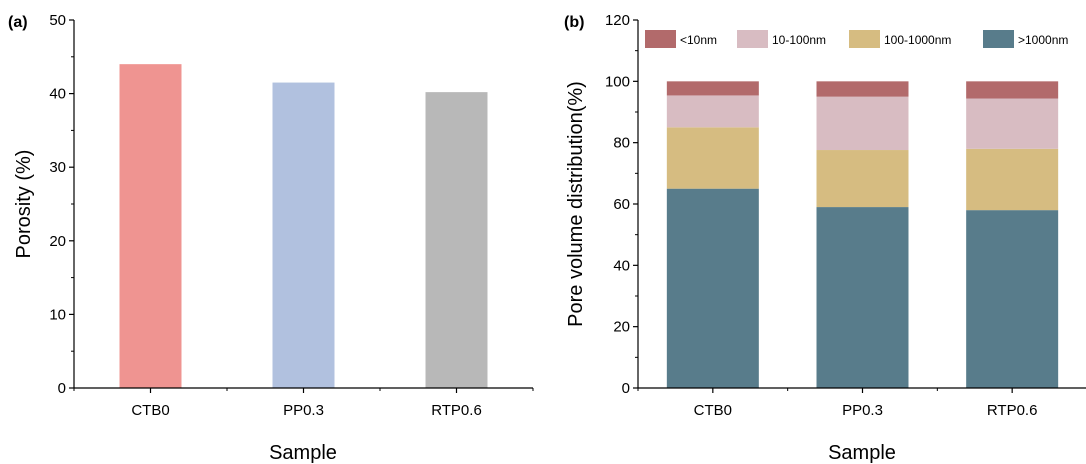 The width and height of the screenshot is (1086, 464). What do you see at coordinates (712, 288) in the screenshot?
I see `bar-segment-1000nm-ctb0` at bounding box center [712, 288].